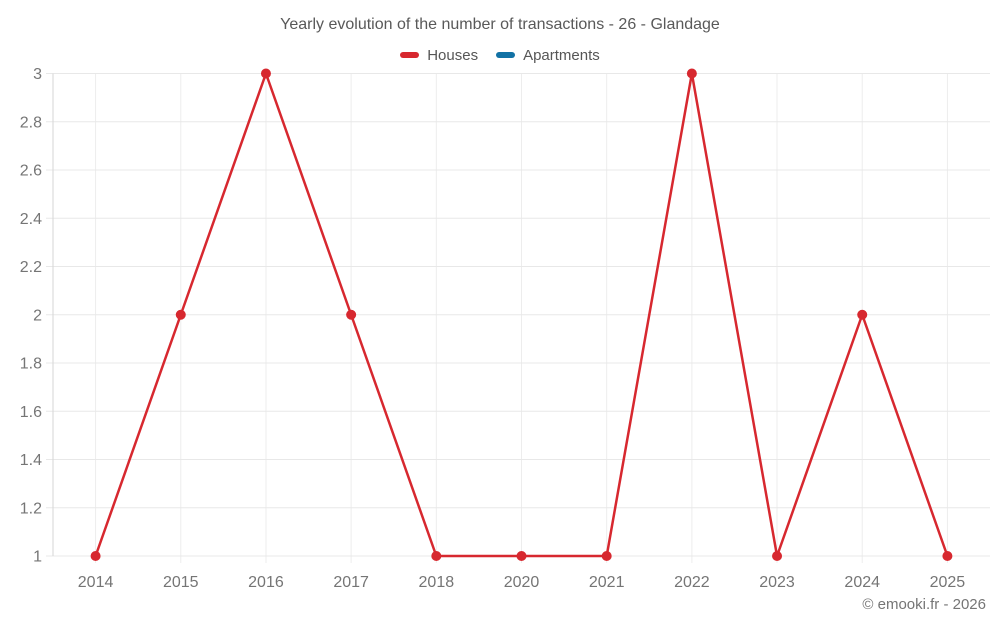 The width and height of the screenshot is (1000, 625). What do you see at coordinates (410, 55) in the screenshot?
I see `houses-series-swatch-icon` at bounding box center [410, 55].